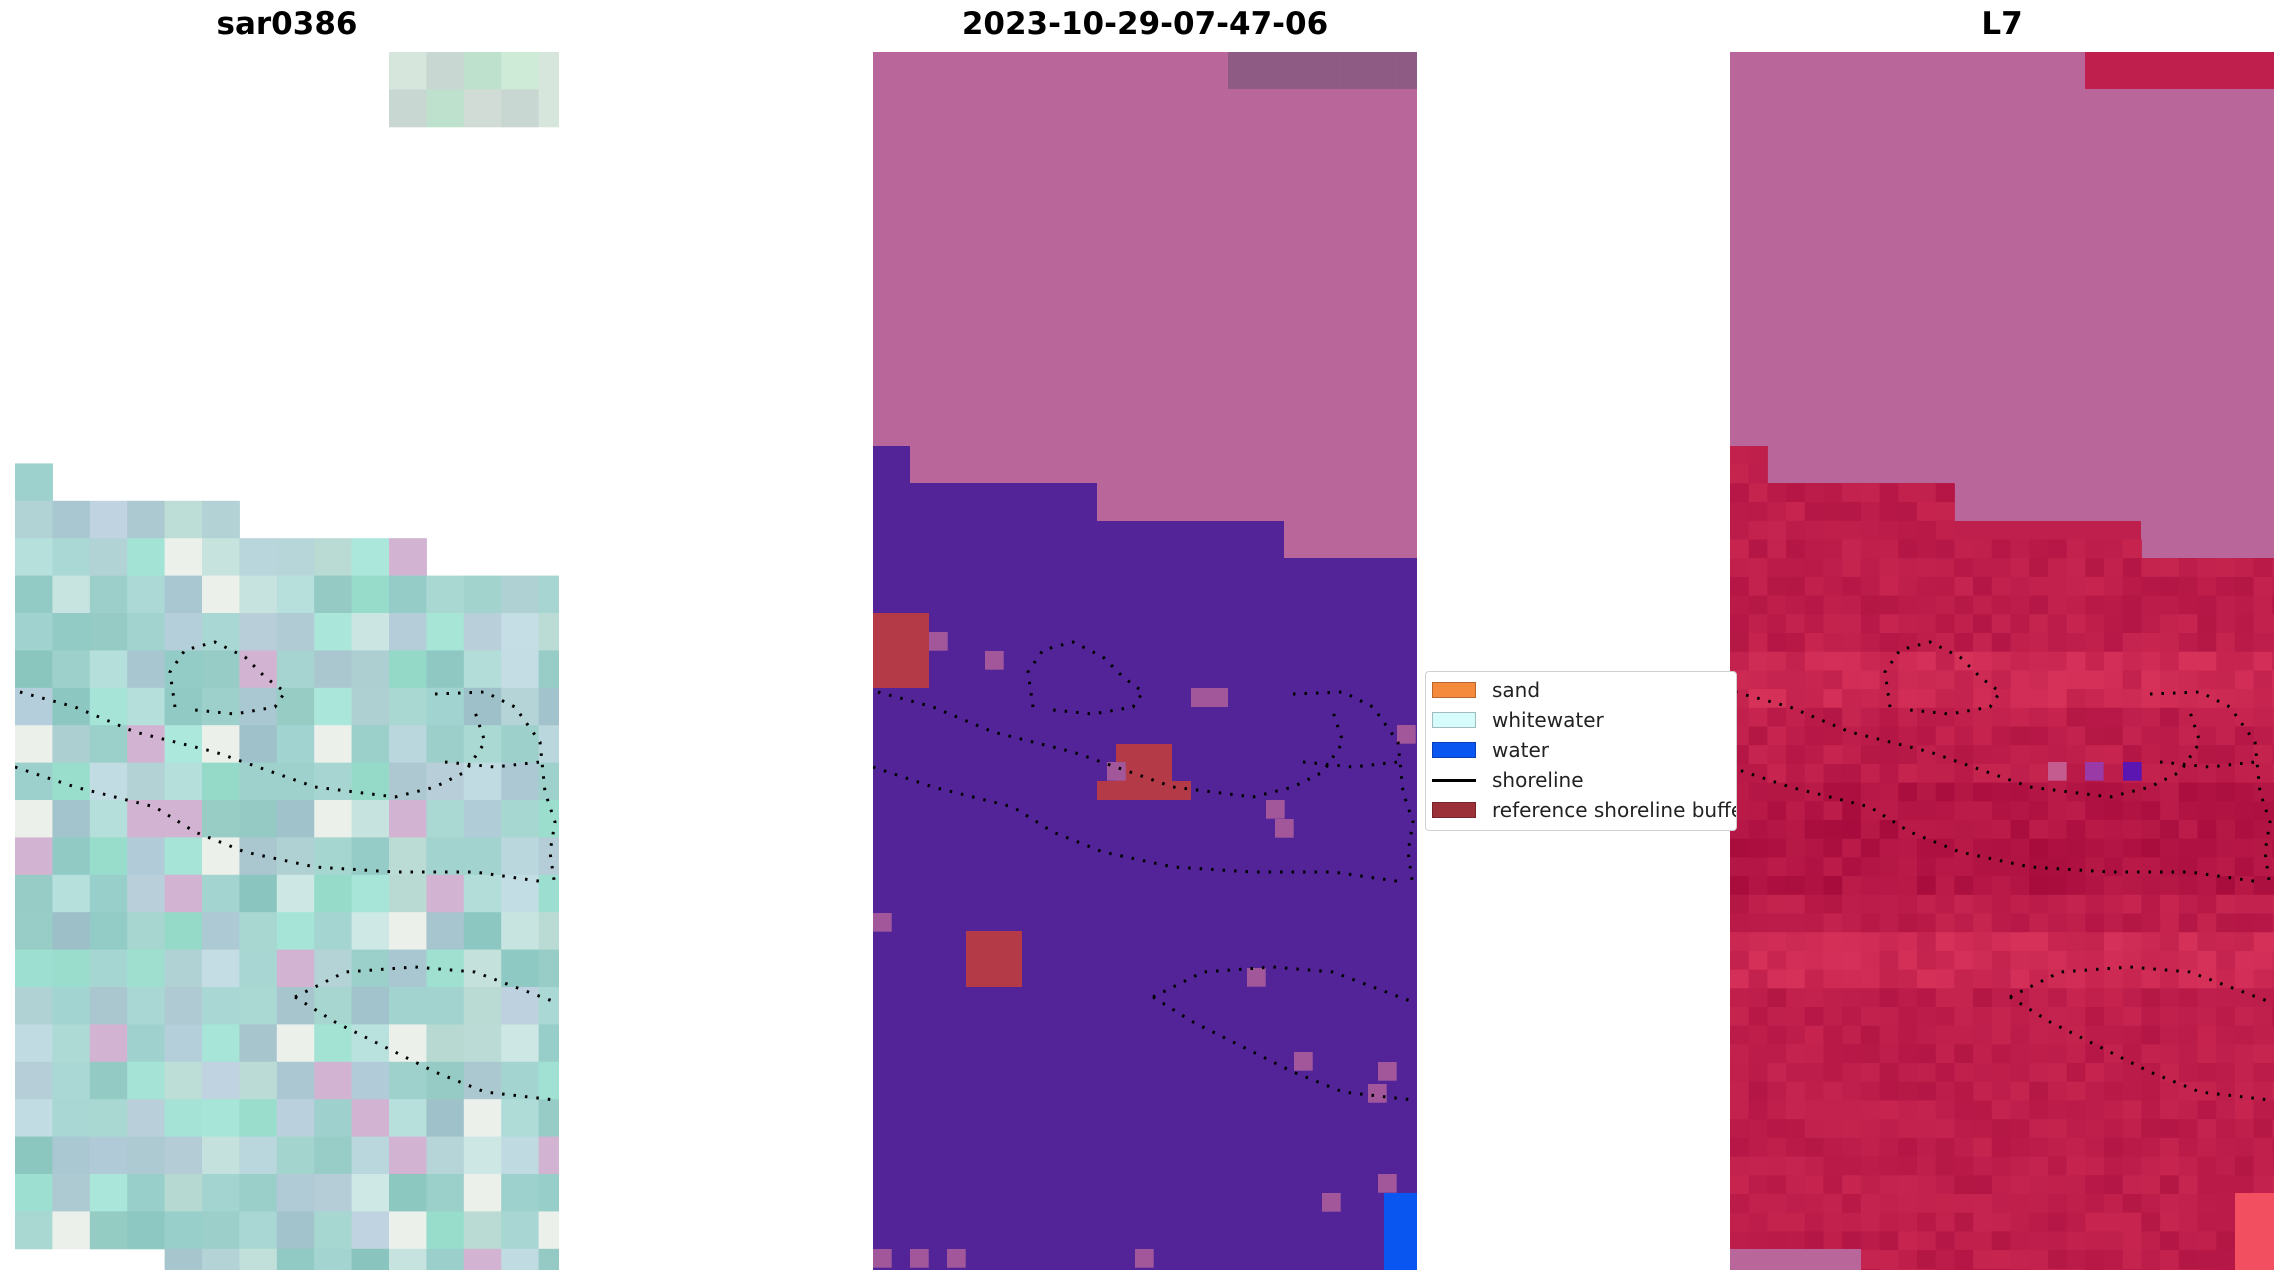  What do you see at coordinates (1284, 828) in the screenshot?
I see `mixed-pixel` at bounding box center [1284, 828].